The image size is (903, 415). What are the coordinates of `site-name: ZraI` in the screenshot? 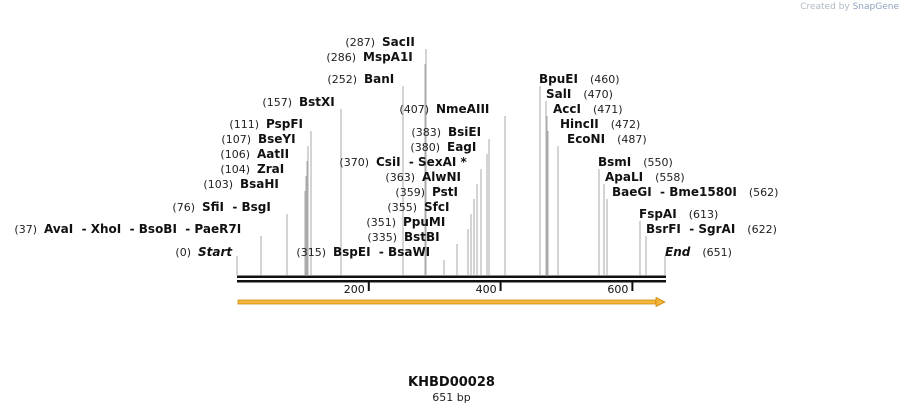 It's located at (270, 169).